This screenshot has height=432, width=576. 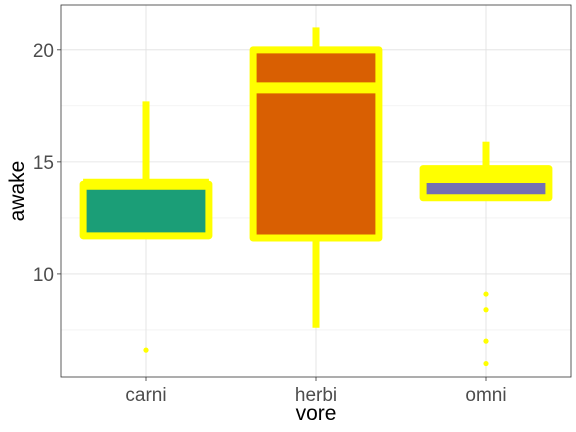 I want to click on y-tick-label: 10, so click(x=43, y=275).